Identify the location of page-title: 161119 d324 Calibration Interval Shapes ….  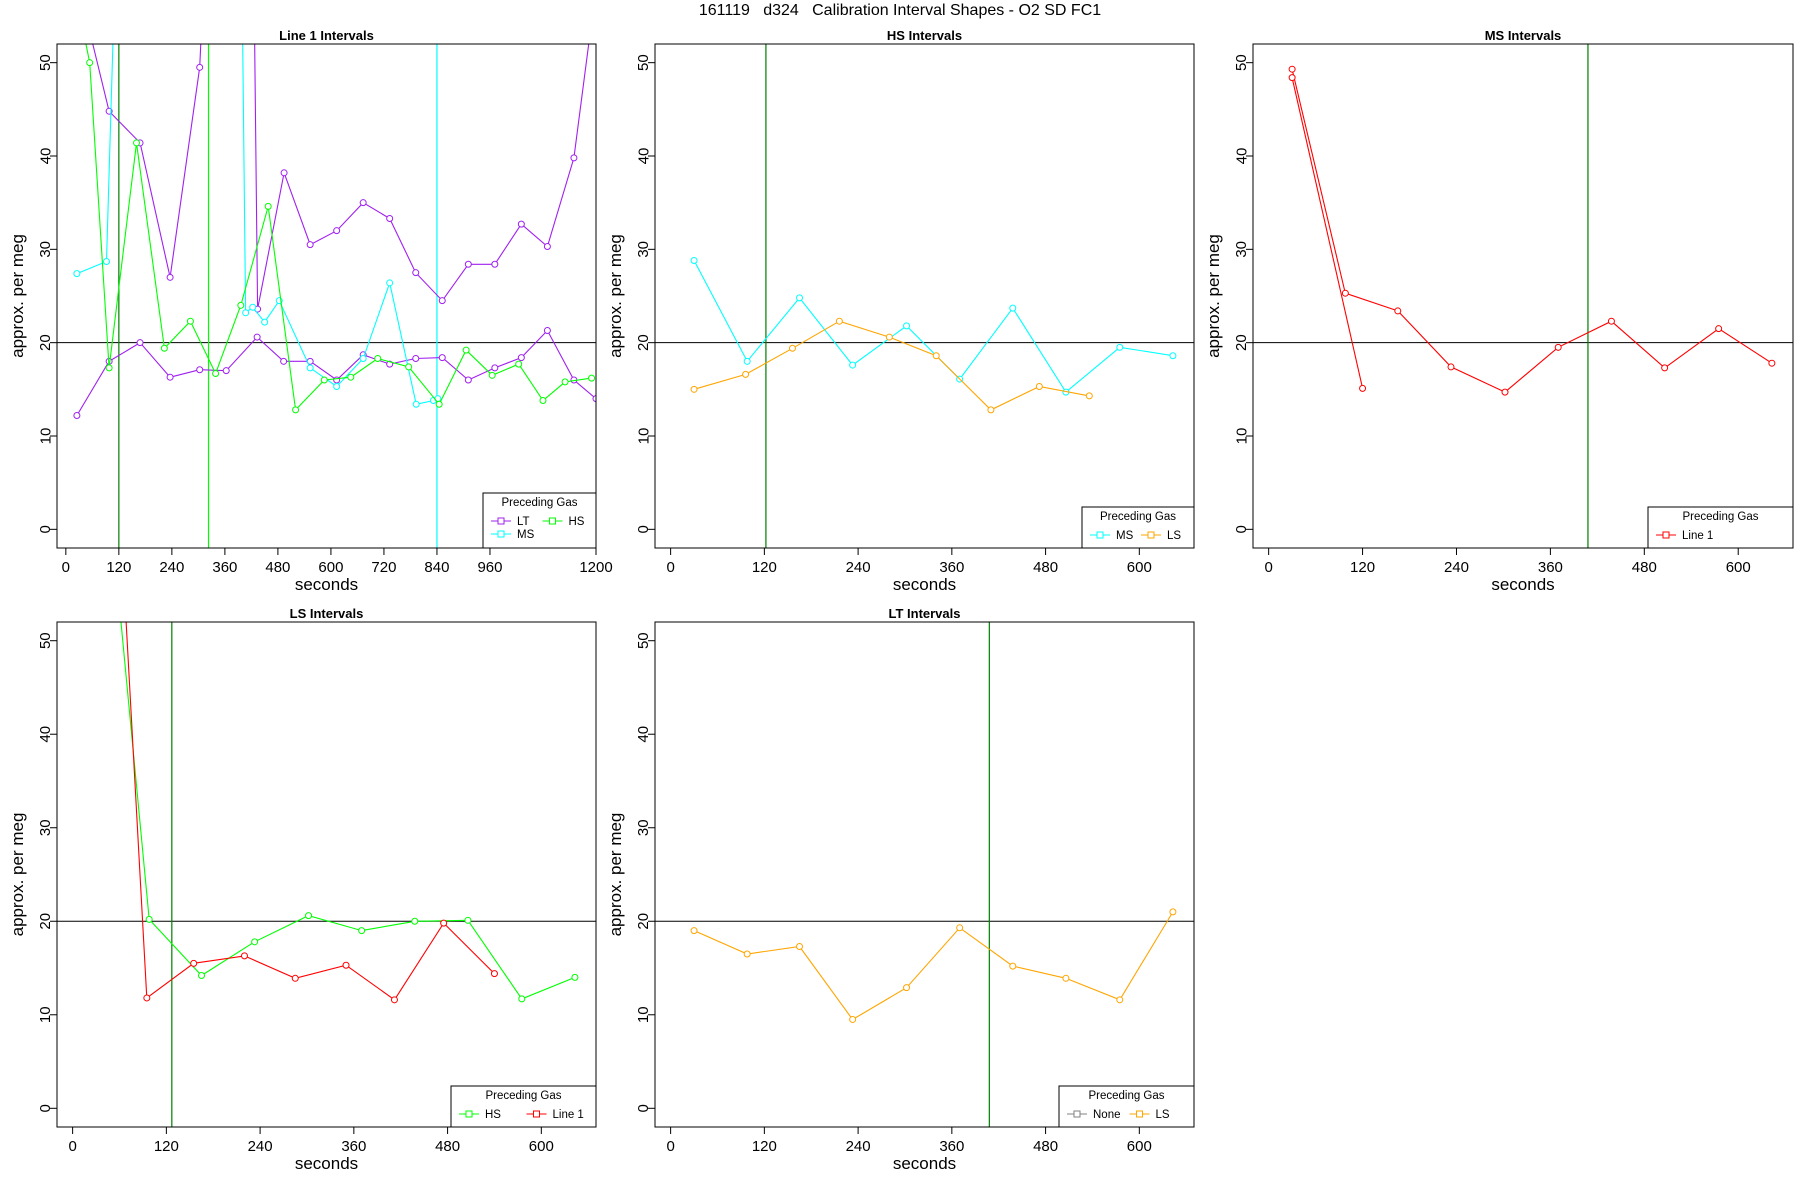
(900, 10).